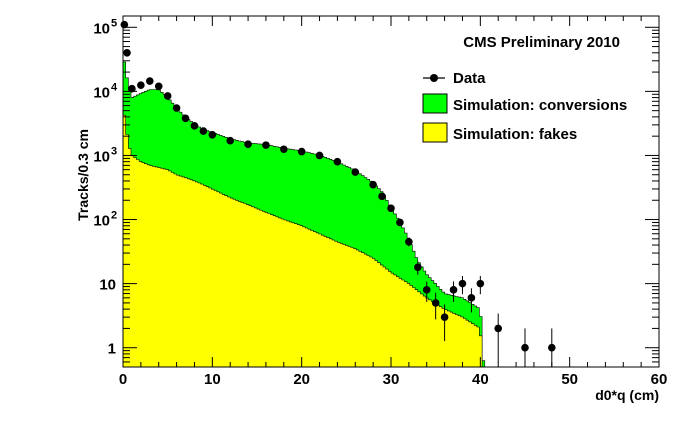 Image resolution: width=696 pixels, height=422 pixels. What do you see at coordinates (659, 379) in the screenshot?
I see `x-tick-label: 60` at bounding box center [659, 379].